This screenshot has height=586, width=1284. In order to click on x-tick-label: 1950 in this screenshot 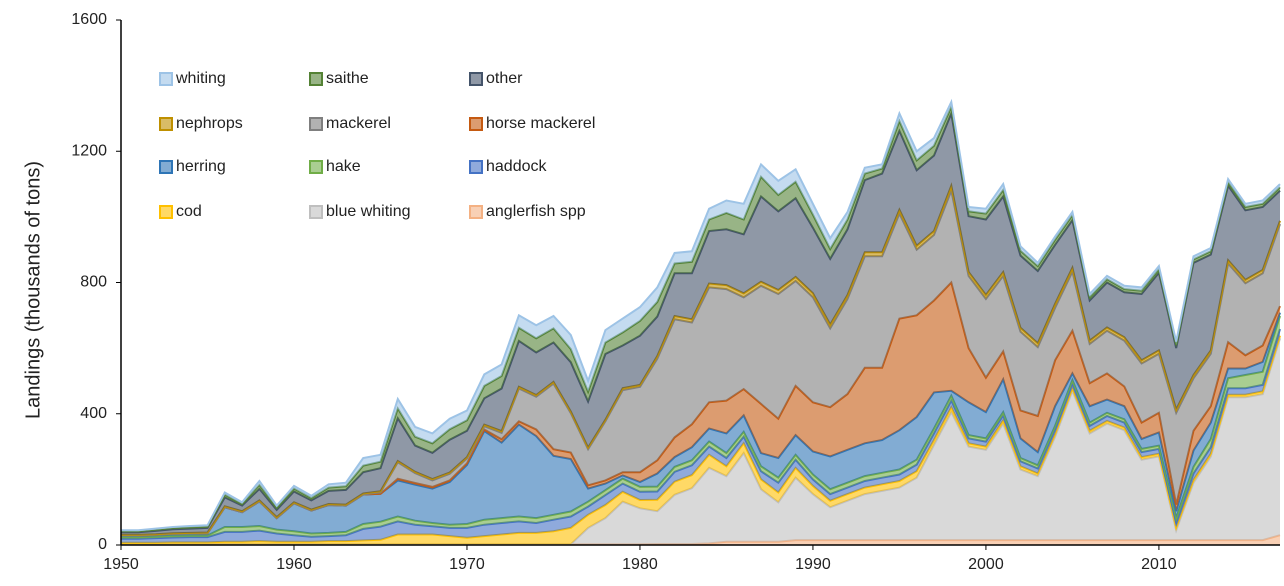, I will do `click(121, 564)`.